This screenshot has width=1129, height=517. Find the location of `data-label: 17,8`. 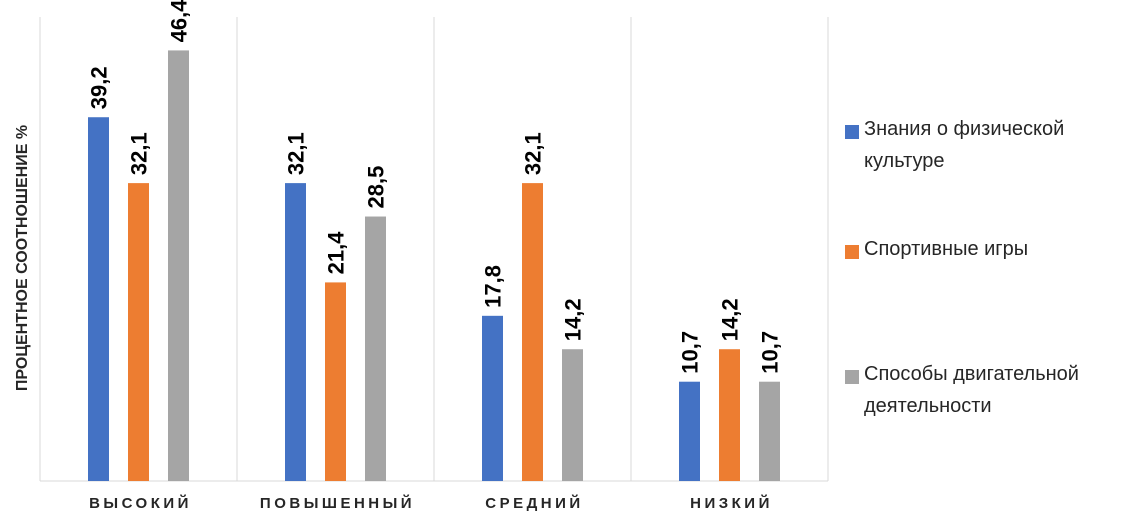

data-label: 17,8 is located at coordinates (493, 286).